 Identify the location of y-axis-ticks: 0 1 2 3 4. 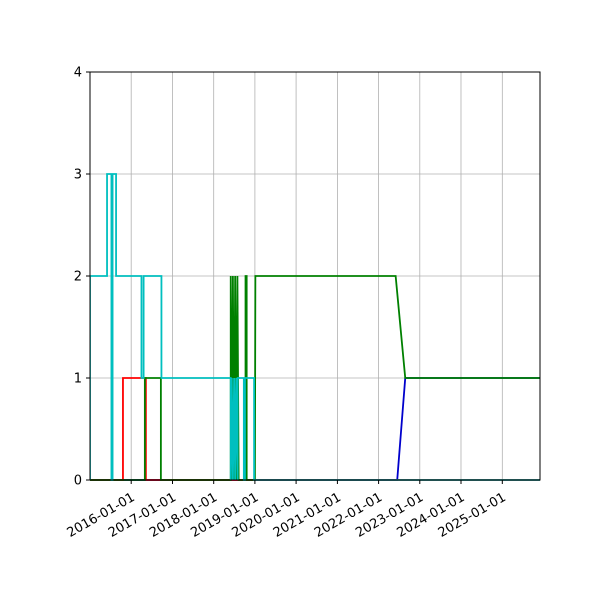
(82, 277).